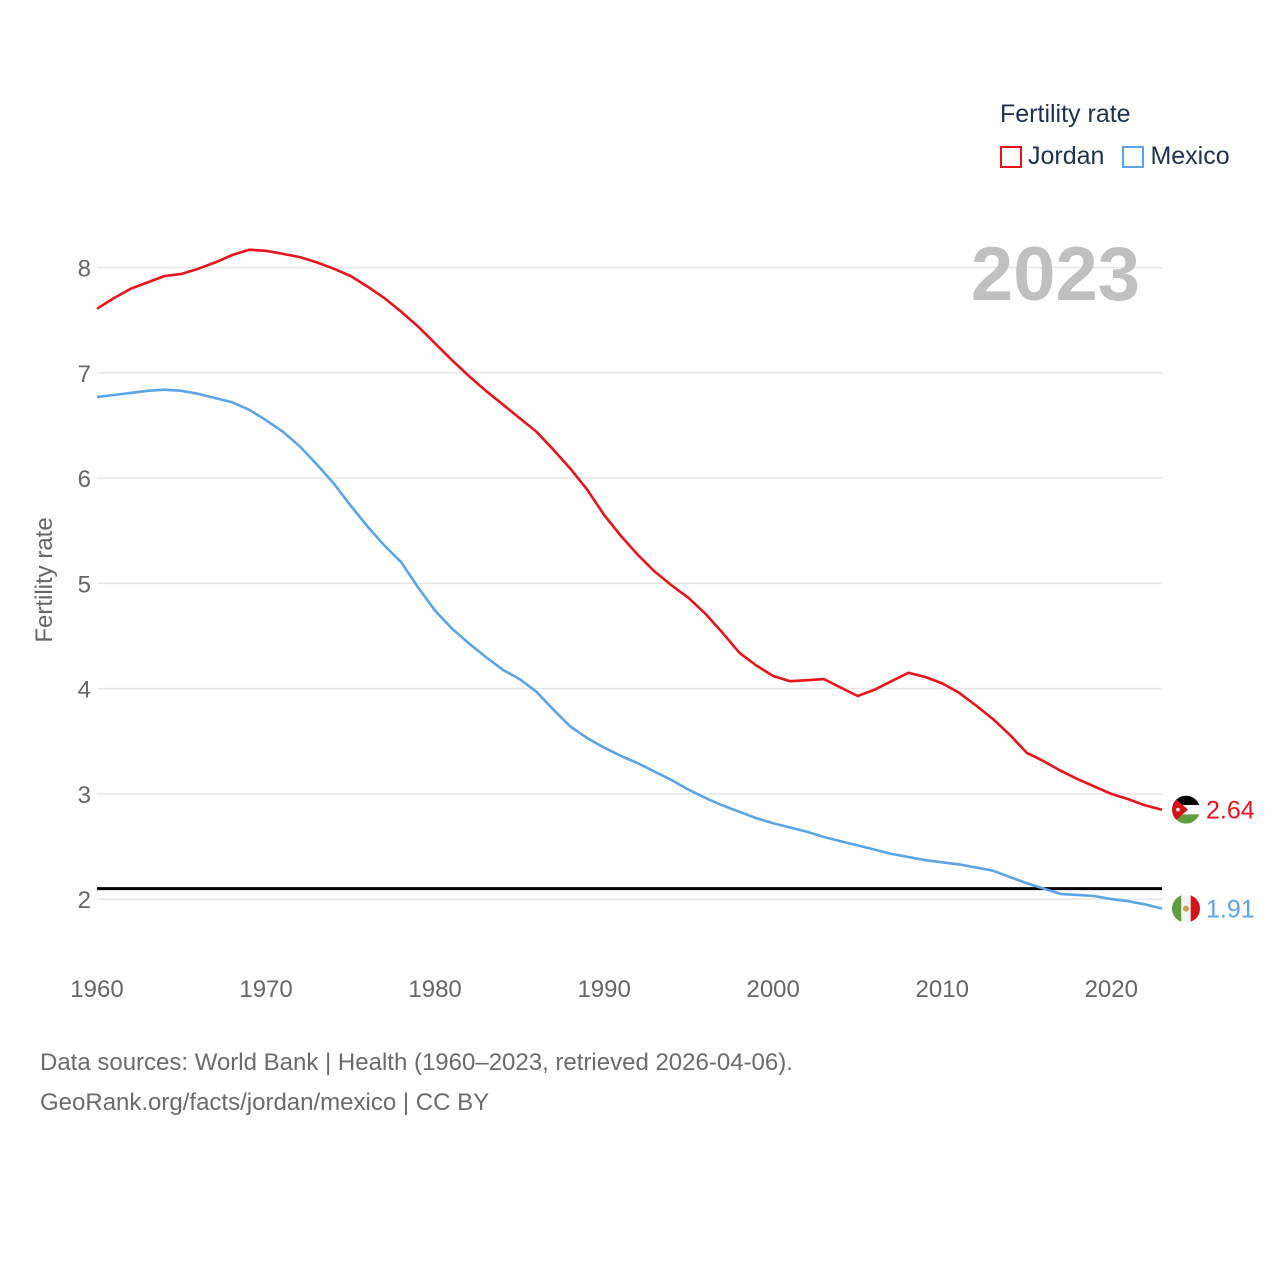 The image size is (1280, 1280). I want to click on y-tick-label: 5, so click(84, 584).